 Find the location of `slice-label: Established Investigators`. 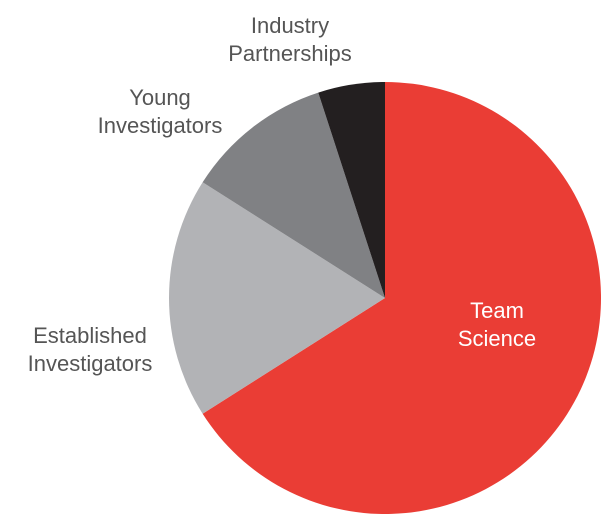

slice-label: Established Investigators is located at coordinates (90, 349).